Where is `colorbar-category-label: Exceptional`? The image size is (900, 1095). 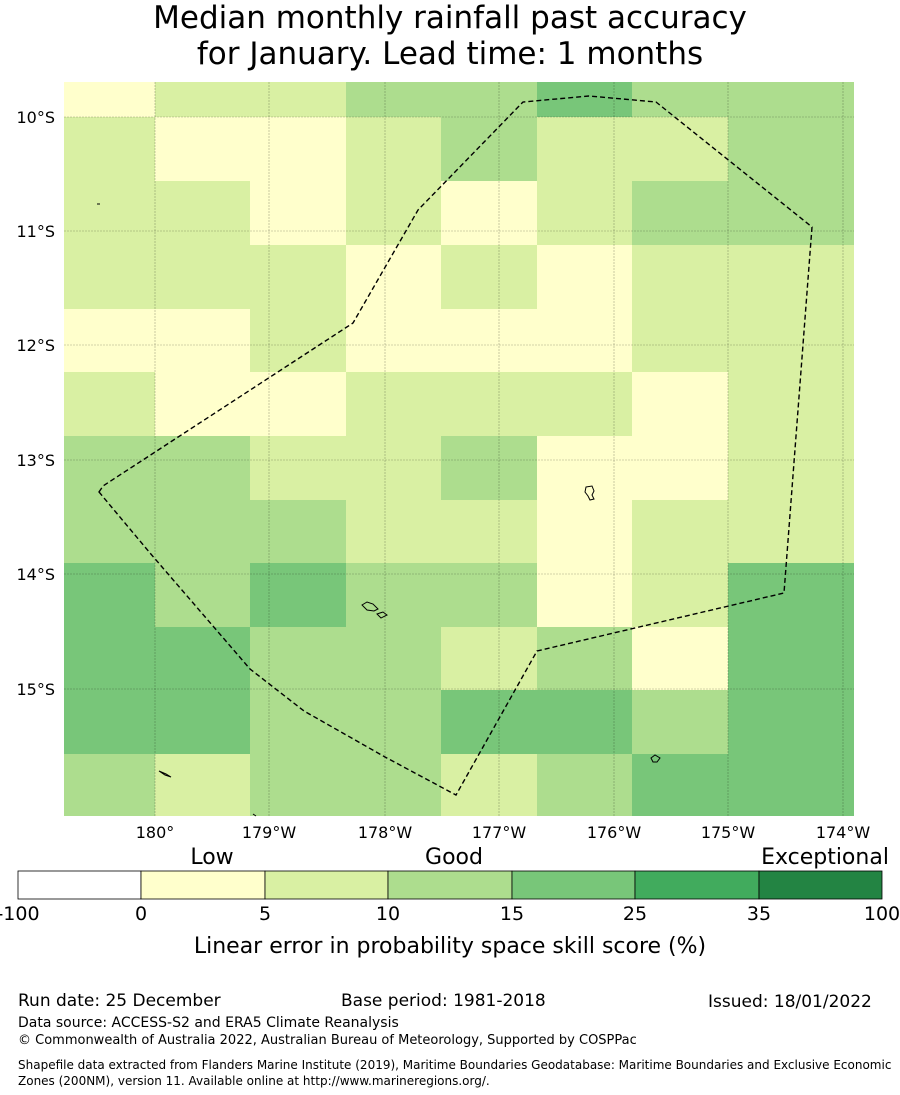
colorbar-category-label: Exceptional is located at coordinates (825, 857).